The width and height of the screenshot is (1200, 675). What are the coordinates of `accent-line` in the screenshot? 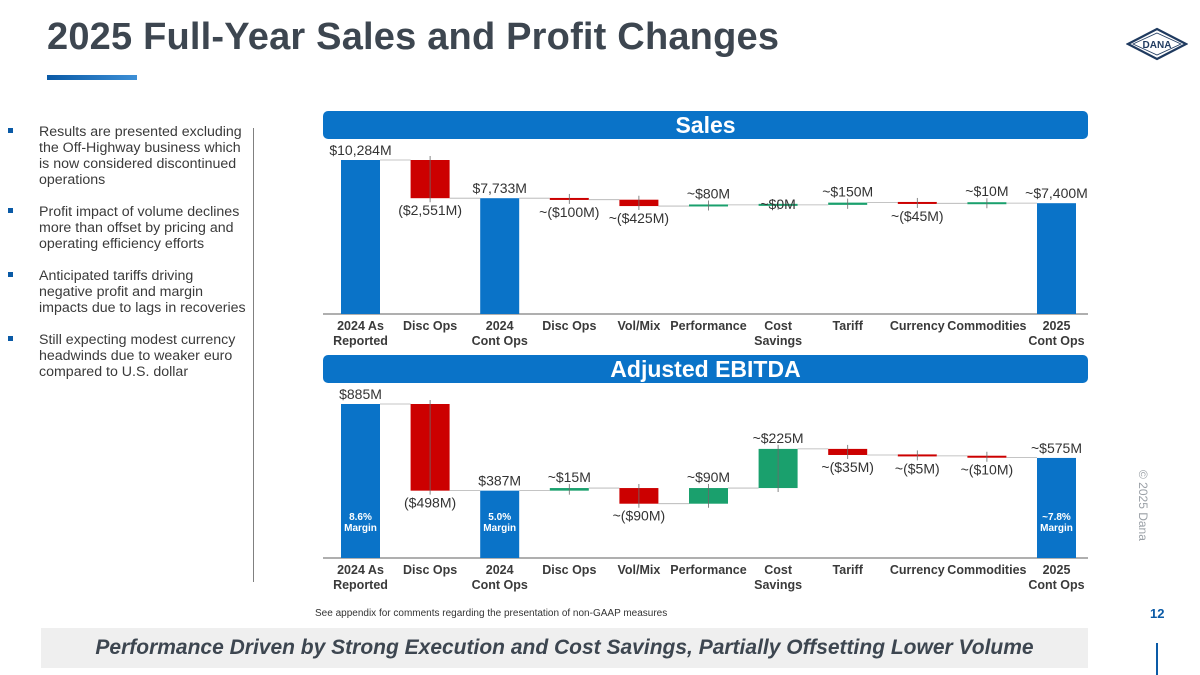 It's located at (1157, 659).